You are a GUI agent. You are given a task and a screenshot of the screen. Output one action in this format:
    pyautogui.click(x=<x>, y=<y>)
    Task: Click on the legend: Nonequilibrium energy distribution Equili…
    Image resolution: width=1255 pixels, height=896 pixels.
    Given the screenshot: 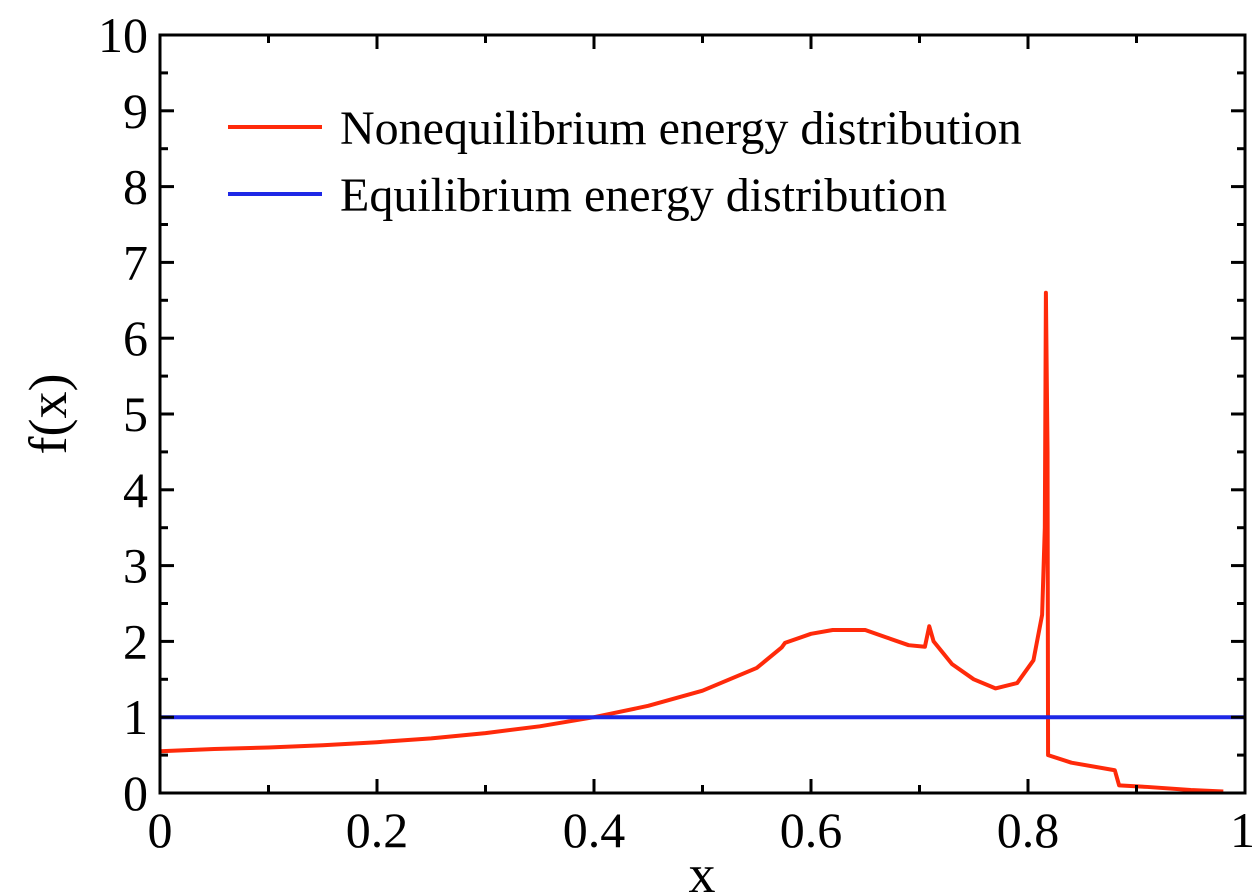 What is the action you would take?
    pyautogui.click(x=625, y=162)
    